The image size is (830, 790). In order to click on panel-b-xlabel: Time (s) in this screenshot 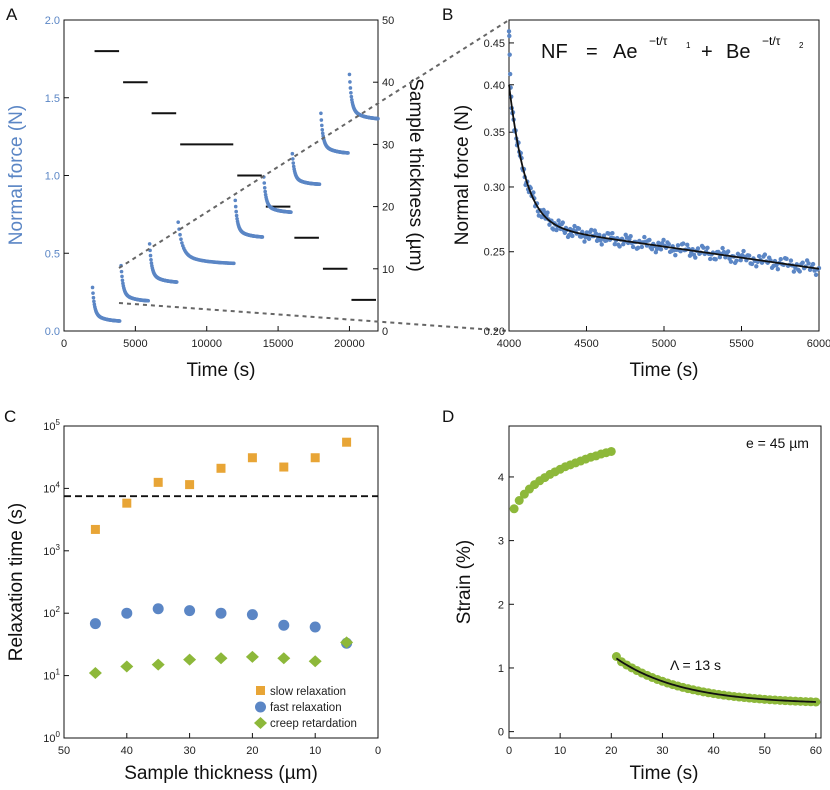, I will do `click(664, 370)`.